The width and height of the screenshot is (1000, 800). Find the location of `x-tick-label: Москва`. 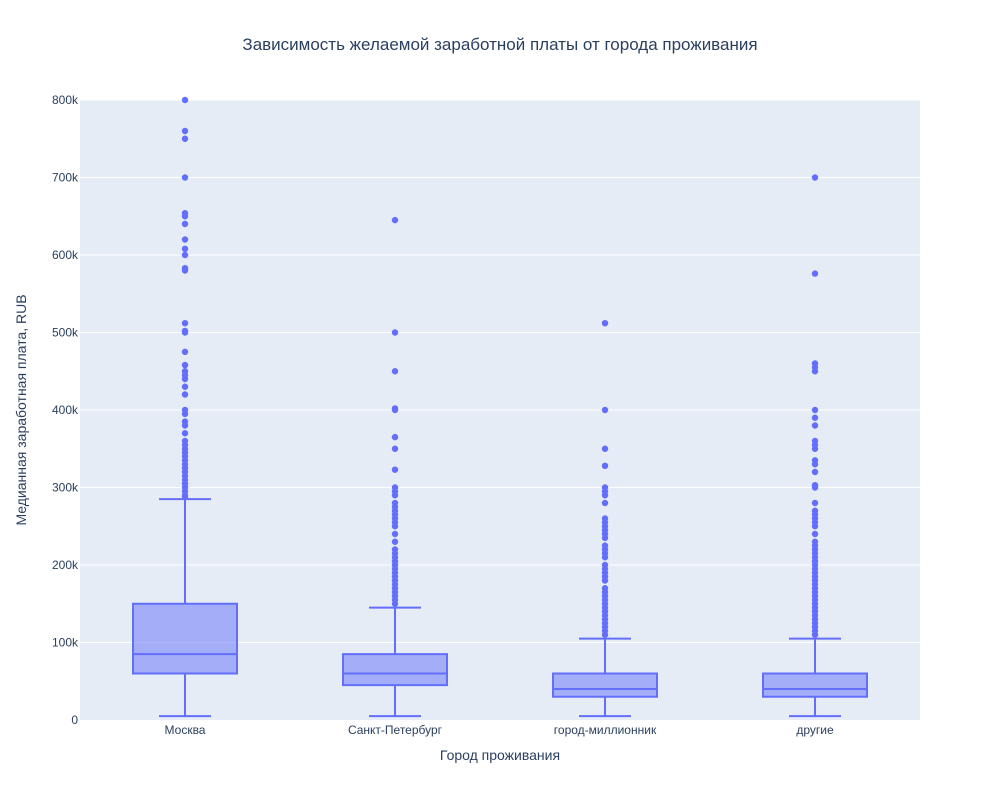

x-tick-label: Москва is located at coordinates (185, 730).